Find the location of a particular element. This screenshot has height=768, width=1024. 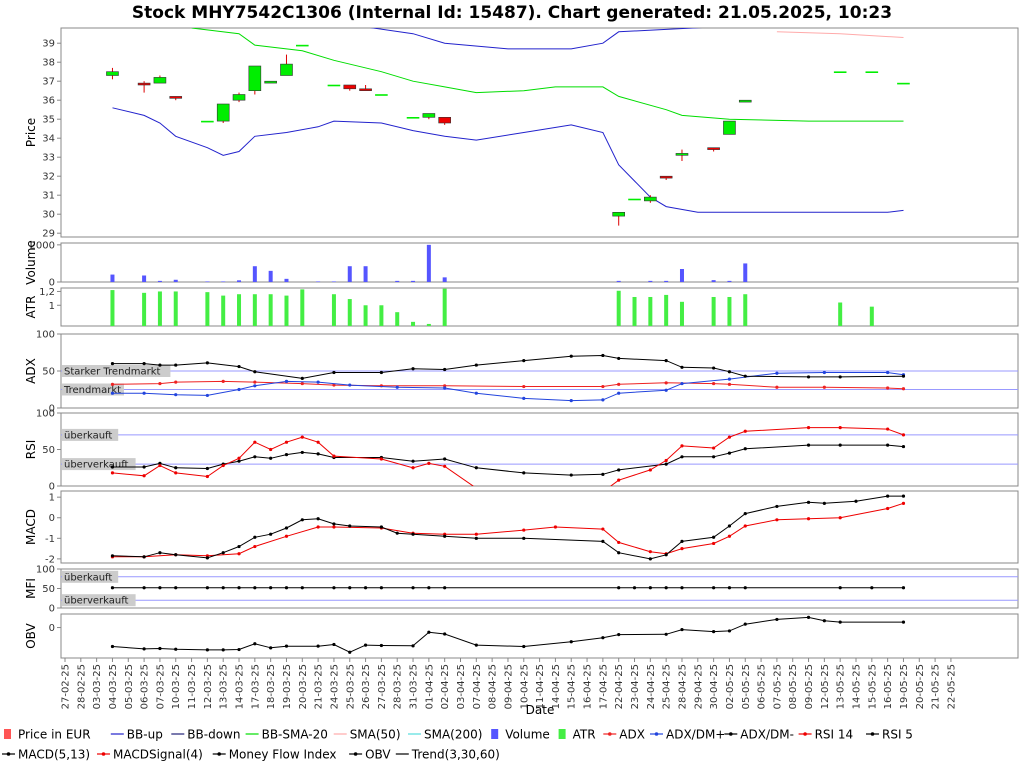

date-tick-label: 21-05-25 is located at coordinates (936, 686).